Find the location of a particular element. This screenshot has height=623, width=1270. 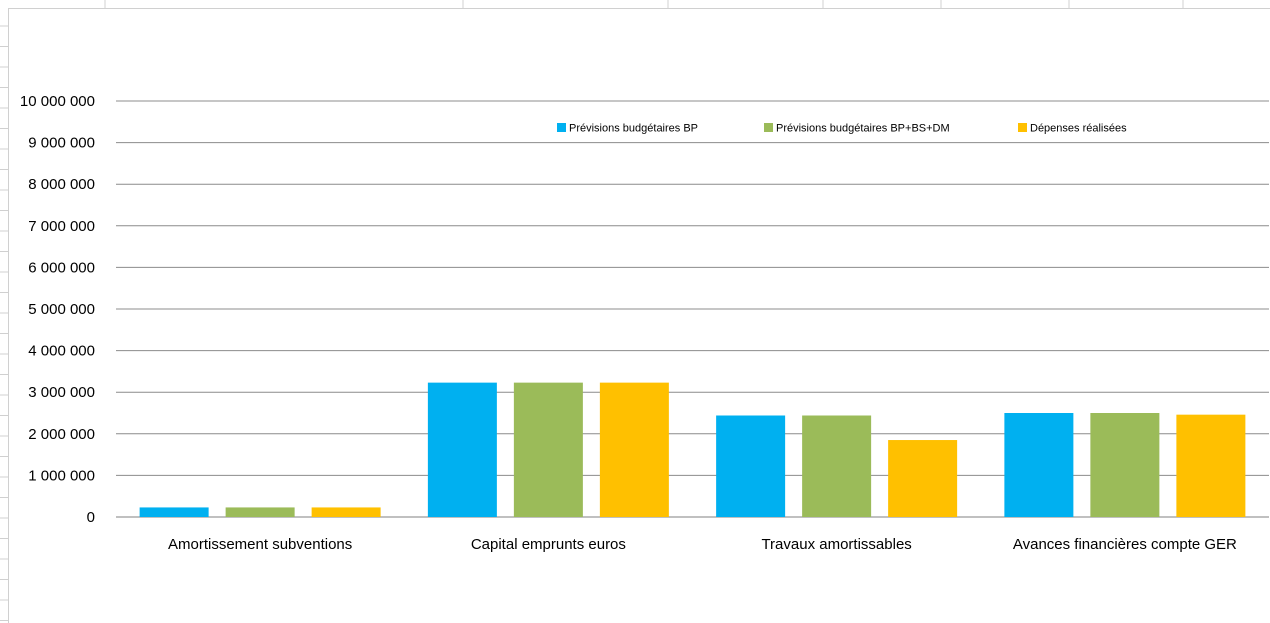

legend-label: Prévisions budgétaires BP+BS+DM is located at coordinates (863, 129).